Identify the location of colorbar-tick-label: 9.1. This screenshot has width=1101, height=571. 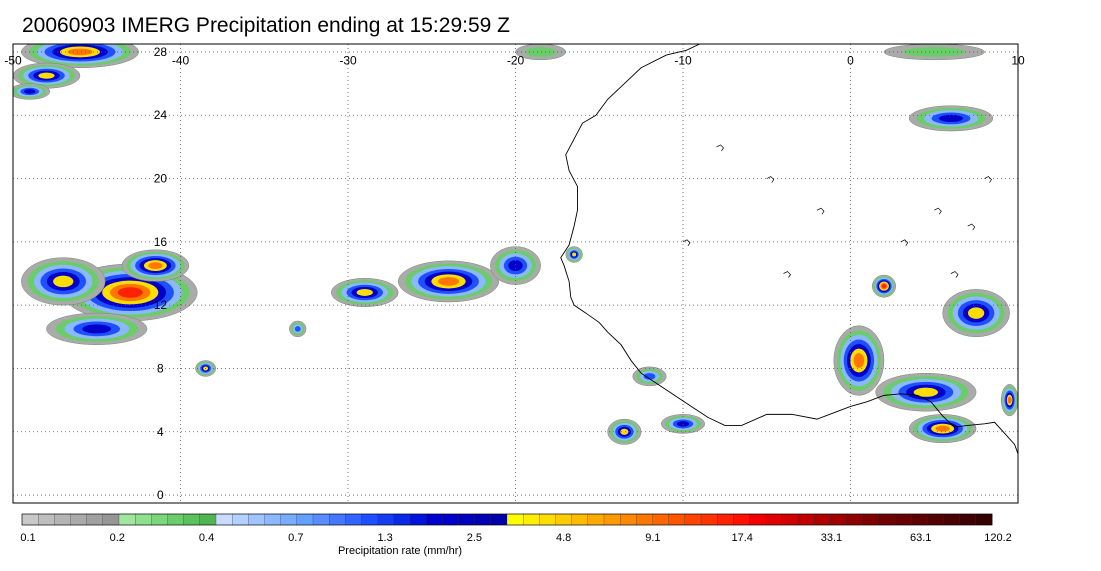
(652, 538).